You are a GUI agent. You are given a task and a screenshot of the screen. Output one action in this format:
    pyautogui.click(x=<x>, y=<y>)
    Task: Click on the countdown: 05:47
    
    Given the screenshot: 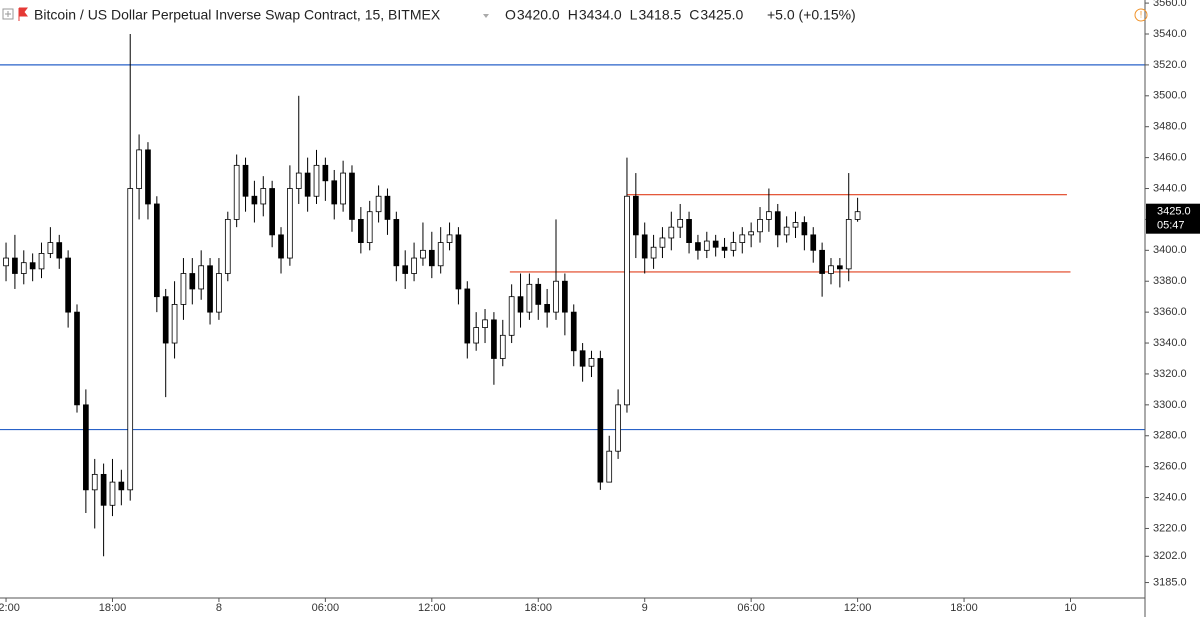 What is the action you would take?
    pyautogui.click(x=1171, y=226)
    